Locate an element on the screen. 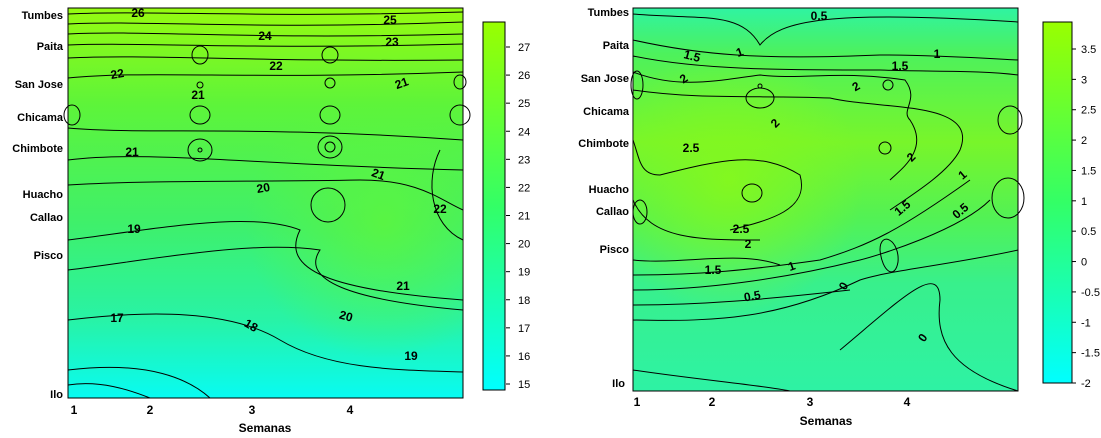 The image size is (1101, 438). colorbar-tick-label: 18 is located at coordinates (524, 301).